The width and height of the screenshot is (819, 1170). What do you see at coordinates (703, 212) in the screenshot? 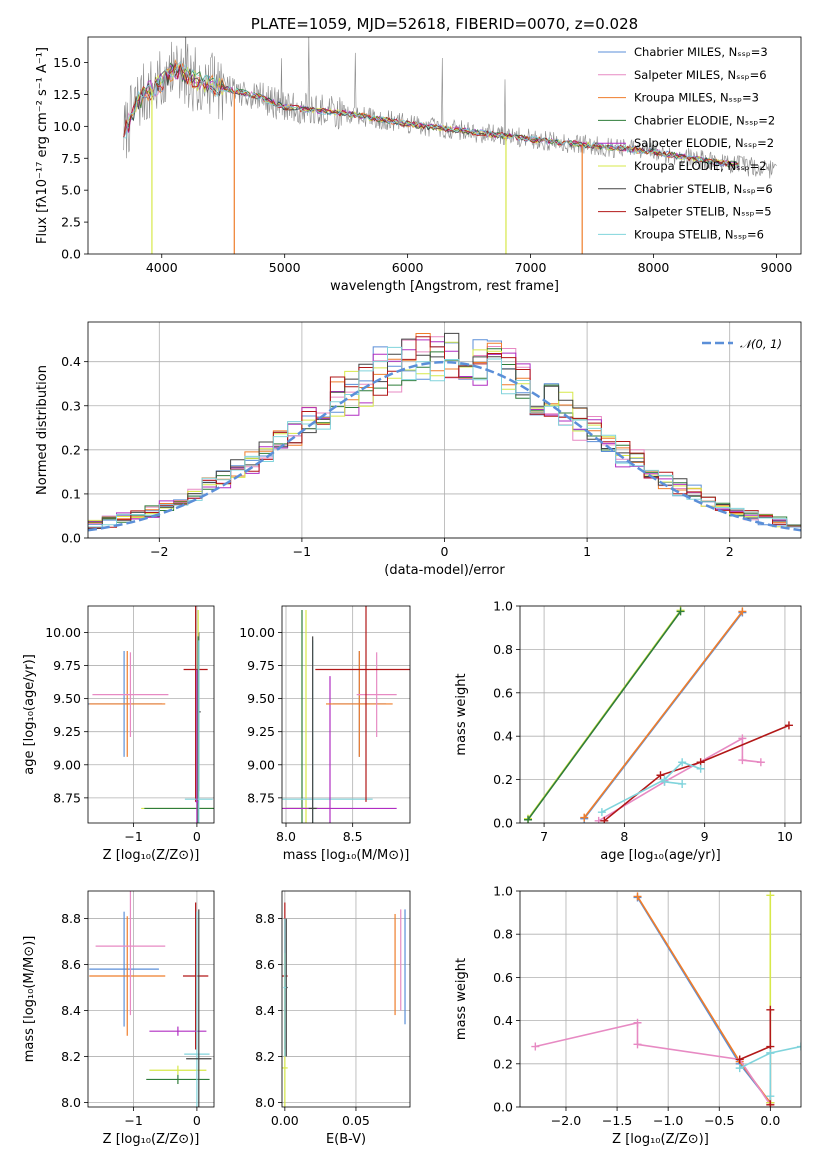
I see `legend-entry: Salpeter STELIB, Nₛₛₚ=5` at bounding box center [703, 212].